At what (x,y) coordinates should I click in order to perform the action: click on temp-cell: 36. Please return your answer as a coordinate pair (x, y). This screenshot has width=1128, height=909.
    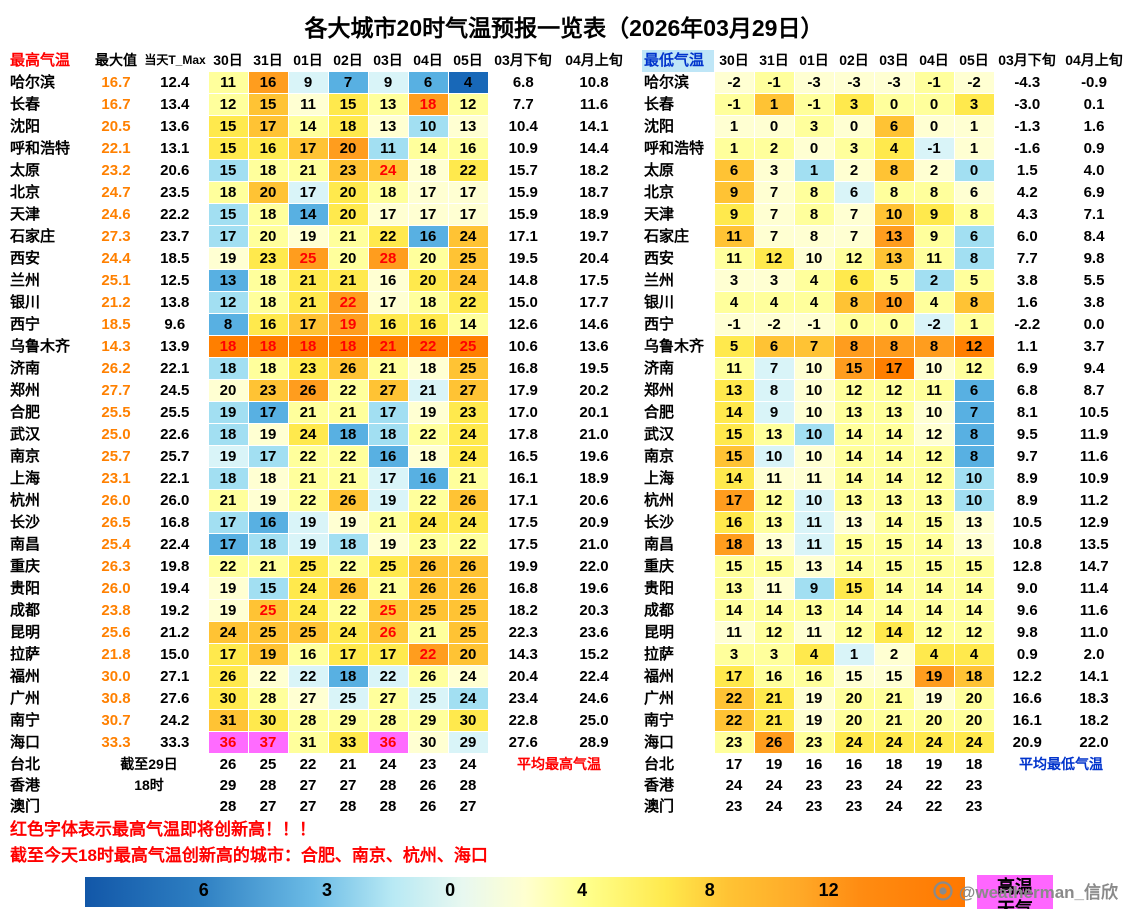
    Looking at the image, I should click on (228, 742).